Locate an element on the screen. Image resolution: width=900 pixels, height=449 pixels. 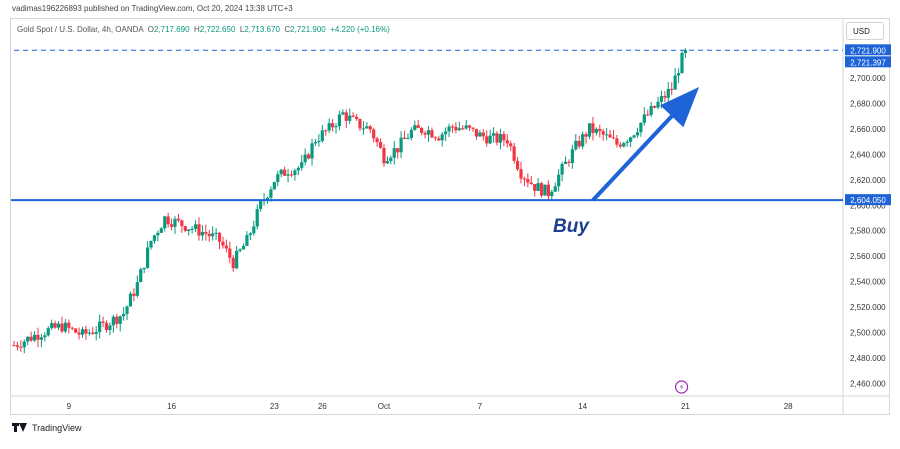
symbol-name: Gold Spot / U.S. Dollar, 4h, OANDA is located at coordinates (80, 29).